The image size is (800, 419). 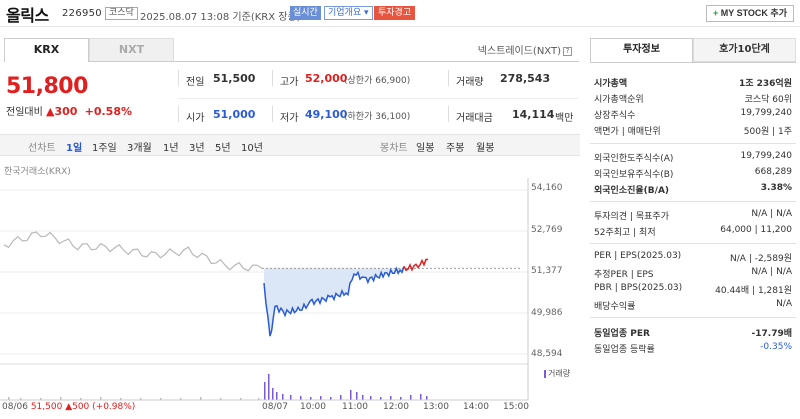 I want to click on info-row: 외국인한도주식수(A) 19,799,240, so click(x=693, y=157).